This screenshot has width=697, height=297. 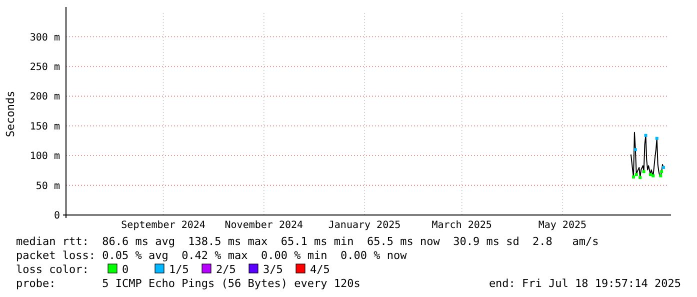 What do you see at coordinates (125, 269) in the screenshot?
I see `legend-label: 0` at bounding box center [125, 269].